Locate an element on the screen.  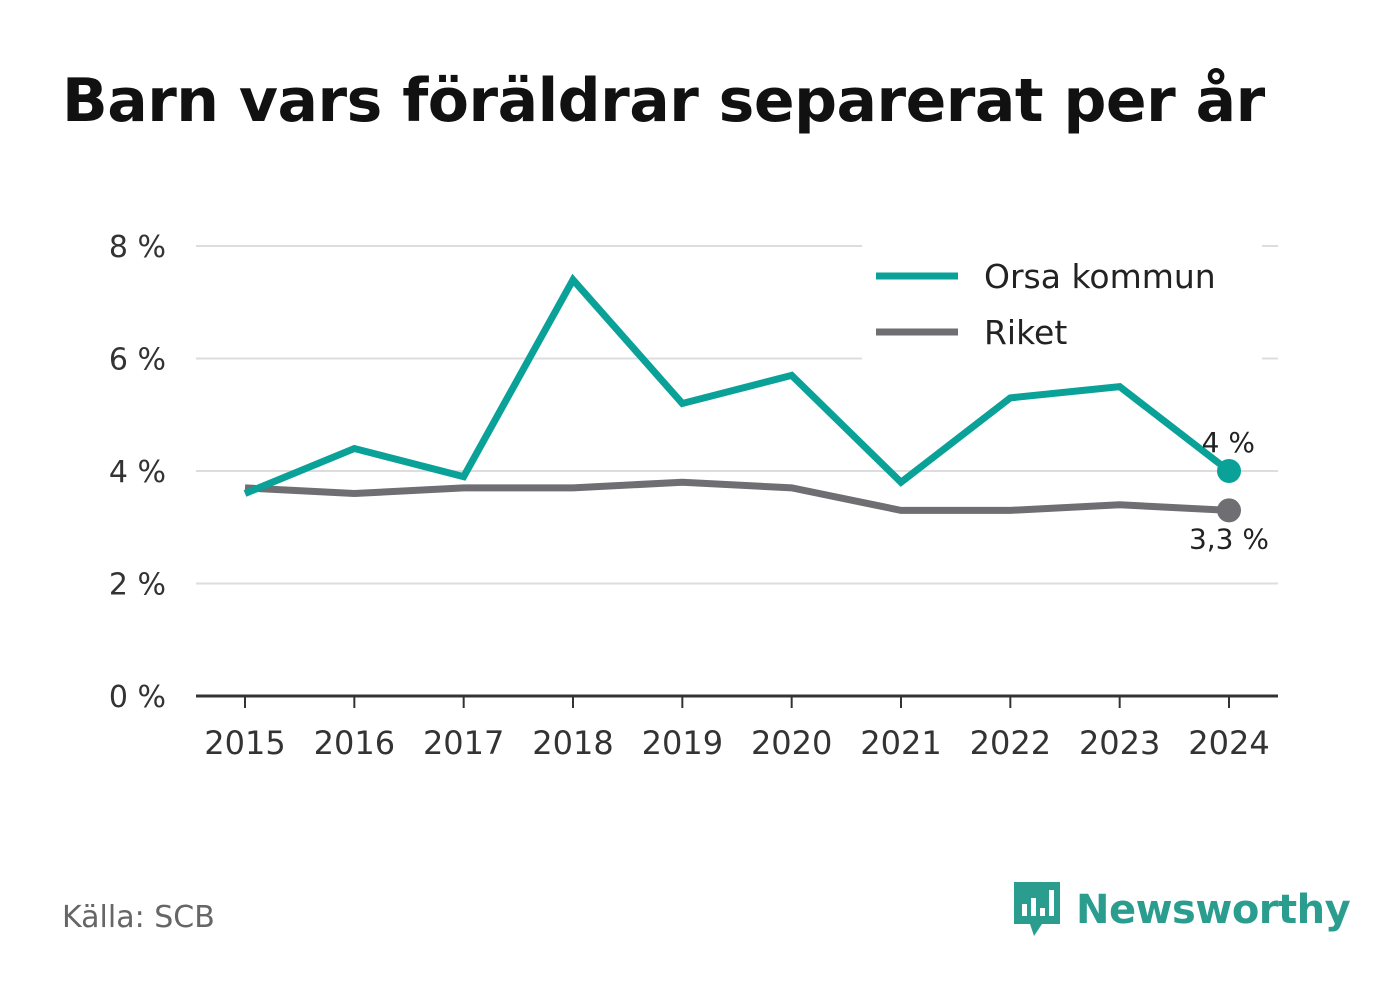
end-label-riket: 3,3 % is located at coordinates (1229, 538).